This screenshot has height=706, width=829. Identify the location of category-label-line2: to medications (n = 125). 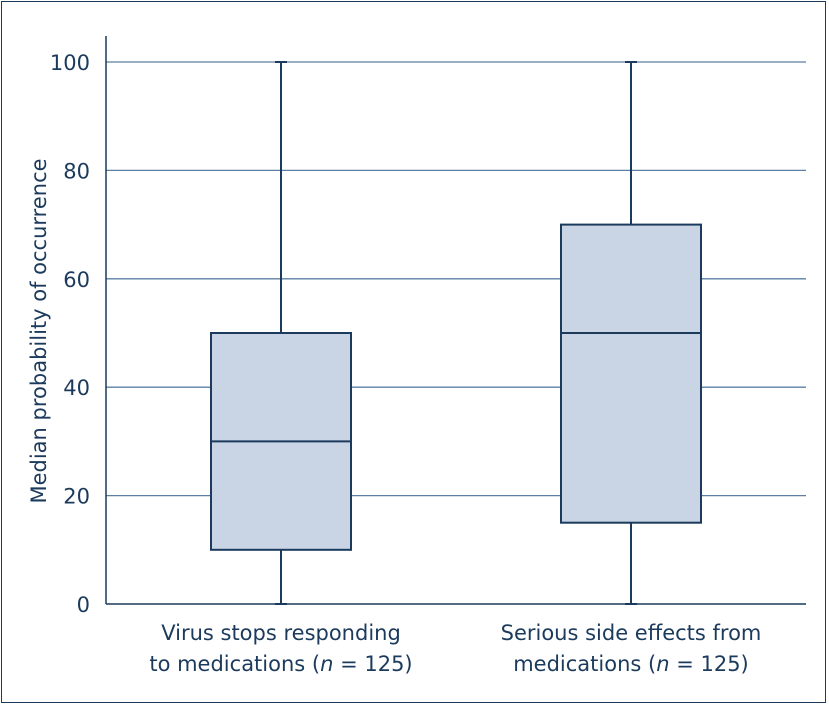
(280, 664).